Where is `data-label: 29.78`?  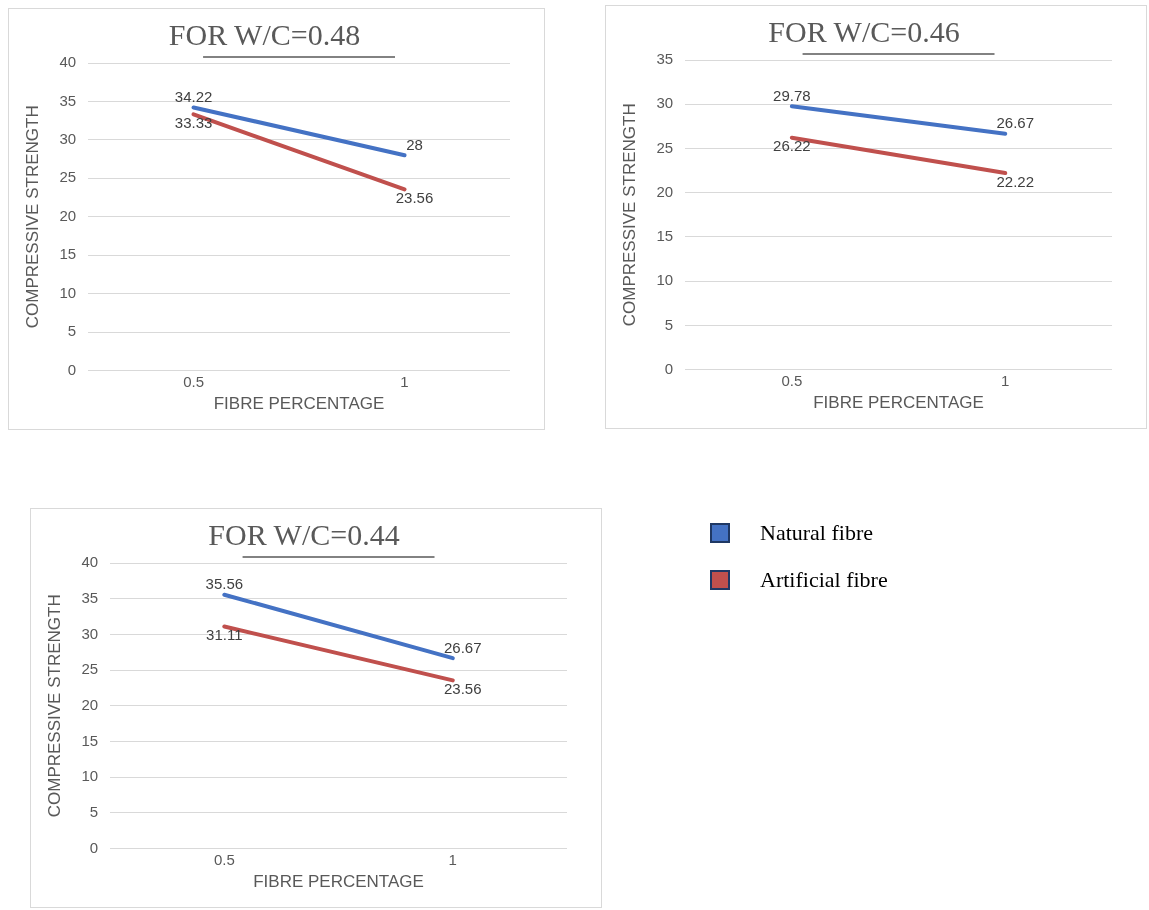
data-label: 29.78 is located at coordinates (792, 95).